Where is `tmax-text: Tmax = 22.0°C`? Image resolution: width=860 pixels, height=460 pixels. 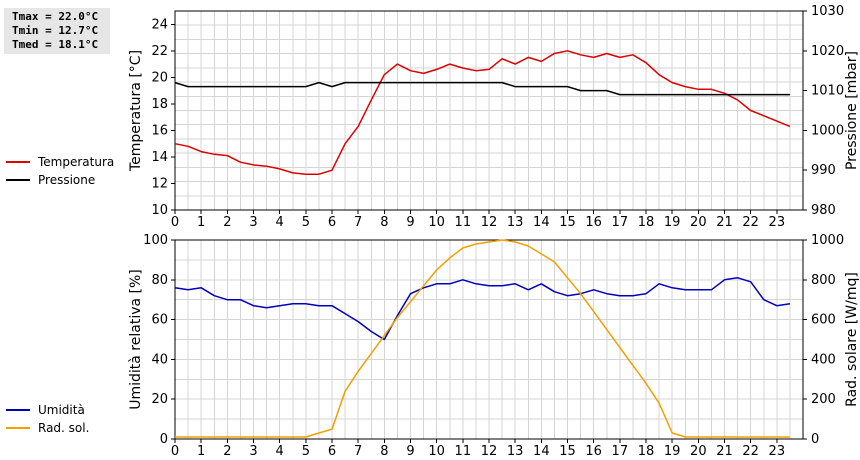 tmax-text: Tmax = 22.0°C is located at coordinates (55, 16).